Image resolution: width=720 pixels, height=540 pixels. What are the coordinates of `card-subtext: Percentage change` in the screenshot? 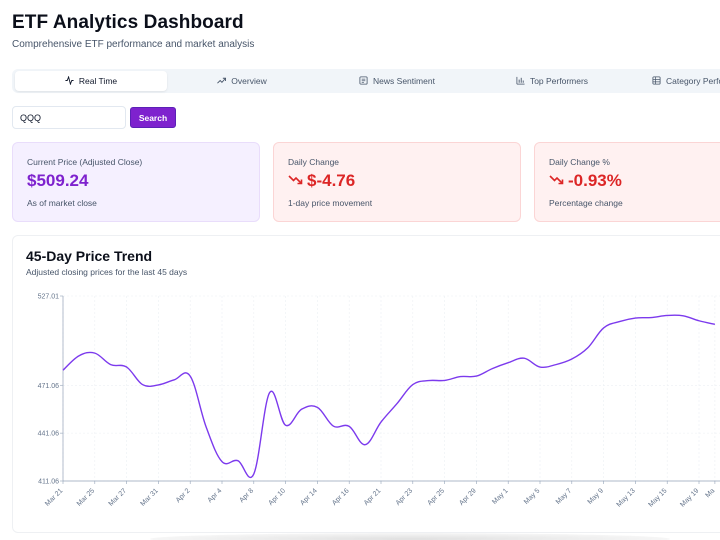 It's located at (586, 203).